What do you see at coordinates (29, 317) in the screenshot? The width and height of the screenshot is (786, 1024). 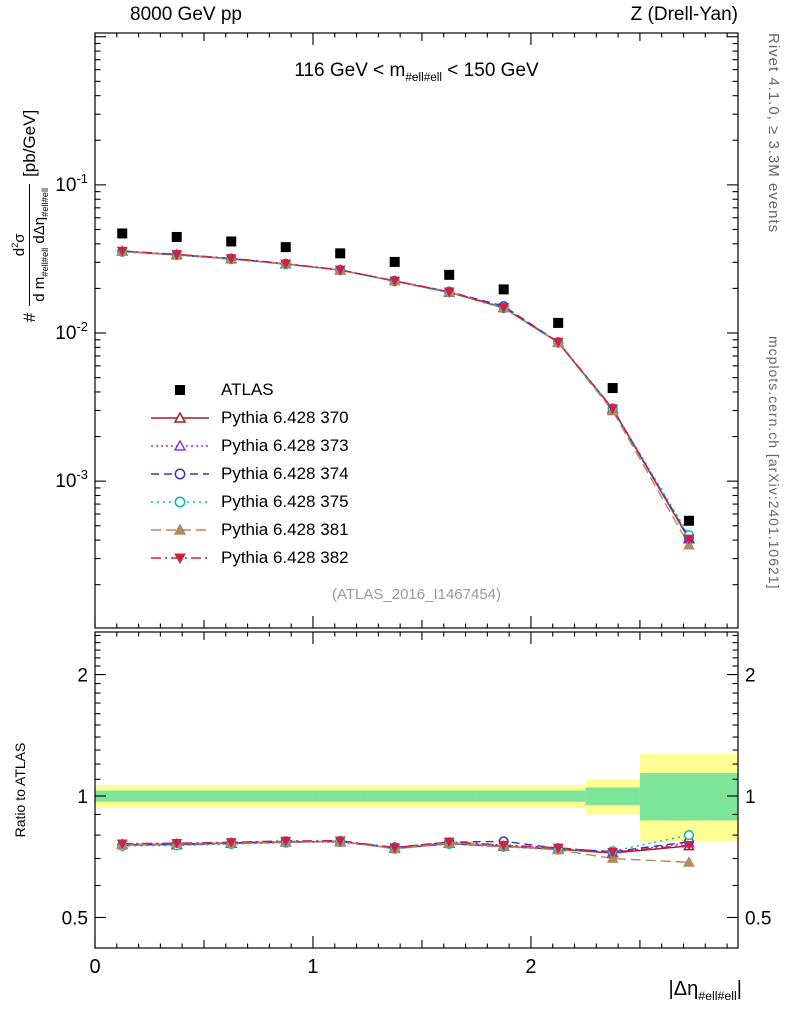 I see `y-axis-hash: #` at bounding box center [29, 317].